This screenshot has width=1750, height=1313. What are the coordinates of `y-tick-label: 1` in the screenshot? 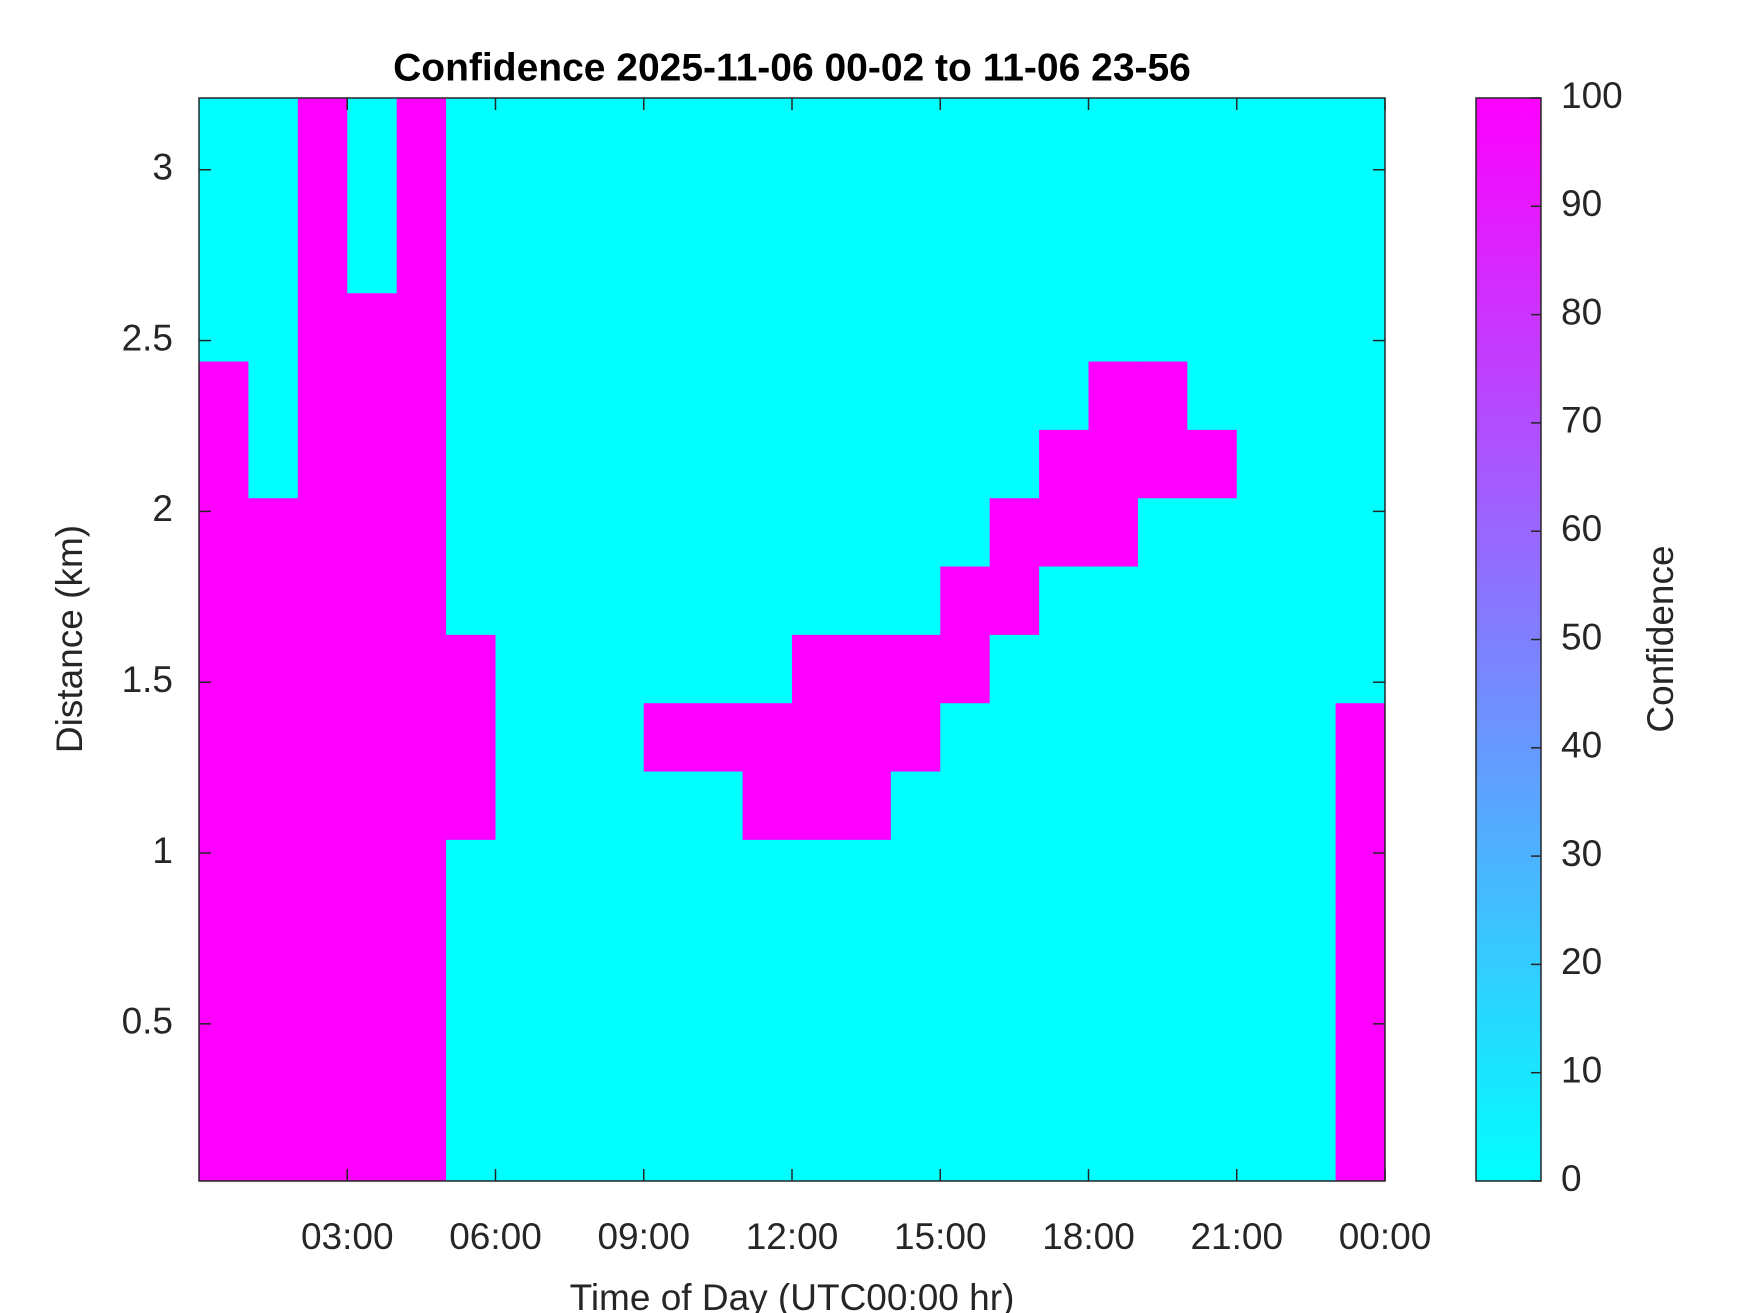 It's located at (162, 850).